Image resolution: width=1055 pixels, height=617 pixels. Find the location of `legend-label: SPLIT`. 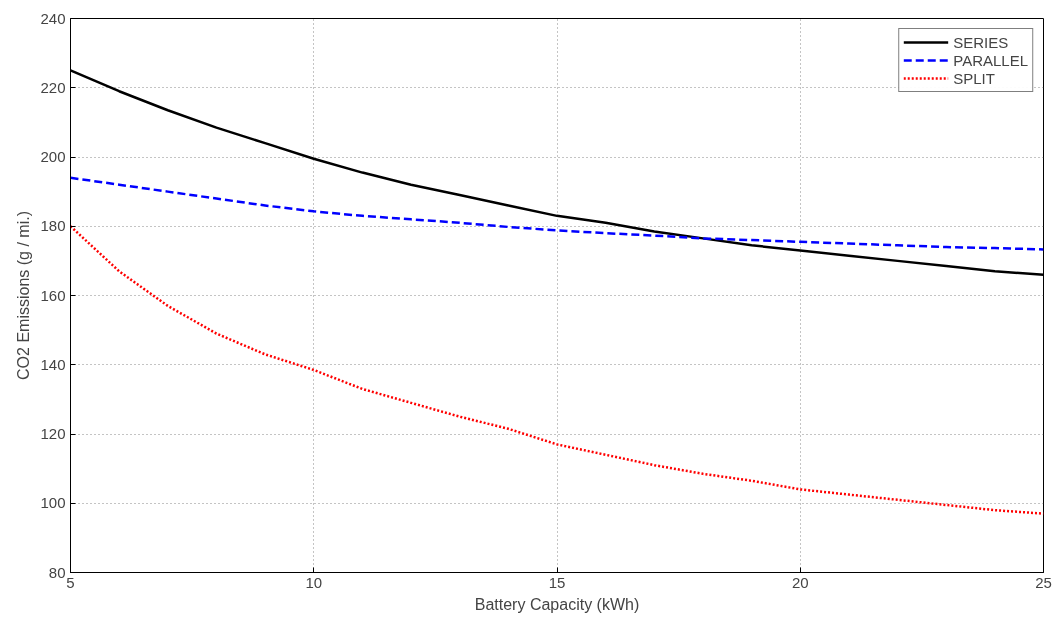

legend-label: SPLIT is located at coordinates (974, 78).